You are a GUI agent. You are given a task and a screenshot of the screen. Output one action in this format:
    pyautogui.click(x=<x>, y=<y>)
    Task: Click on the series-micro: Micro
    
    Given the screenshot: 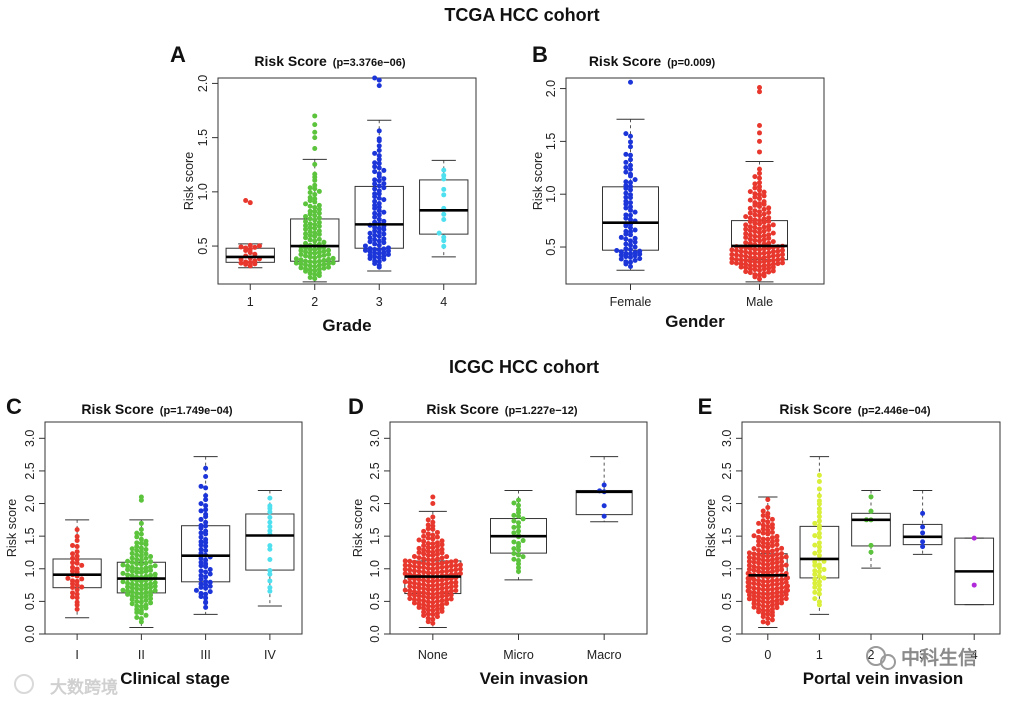 What is the action you would take?
    pyautogui.click(x=518, y=575)
    